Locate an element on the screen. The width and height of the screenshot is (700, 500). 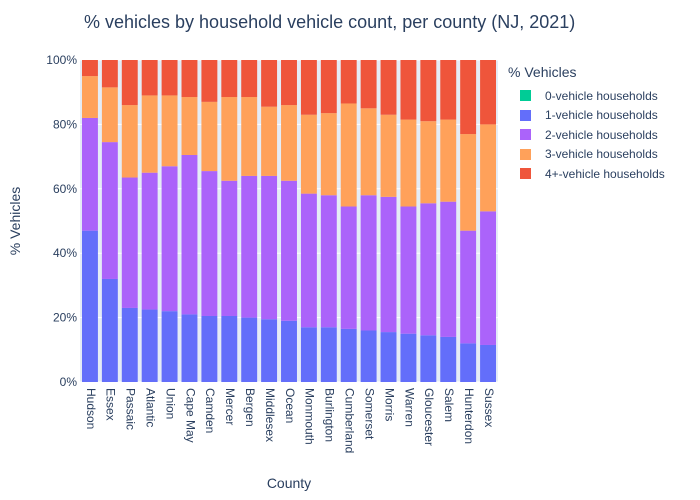
x-tick-label: Monmouth is located at coordinates (310, 416).